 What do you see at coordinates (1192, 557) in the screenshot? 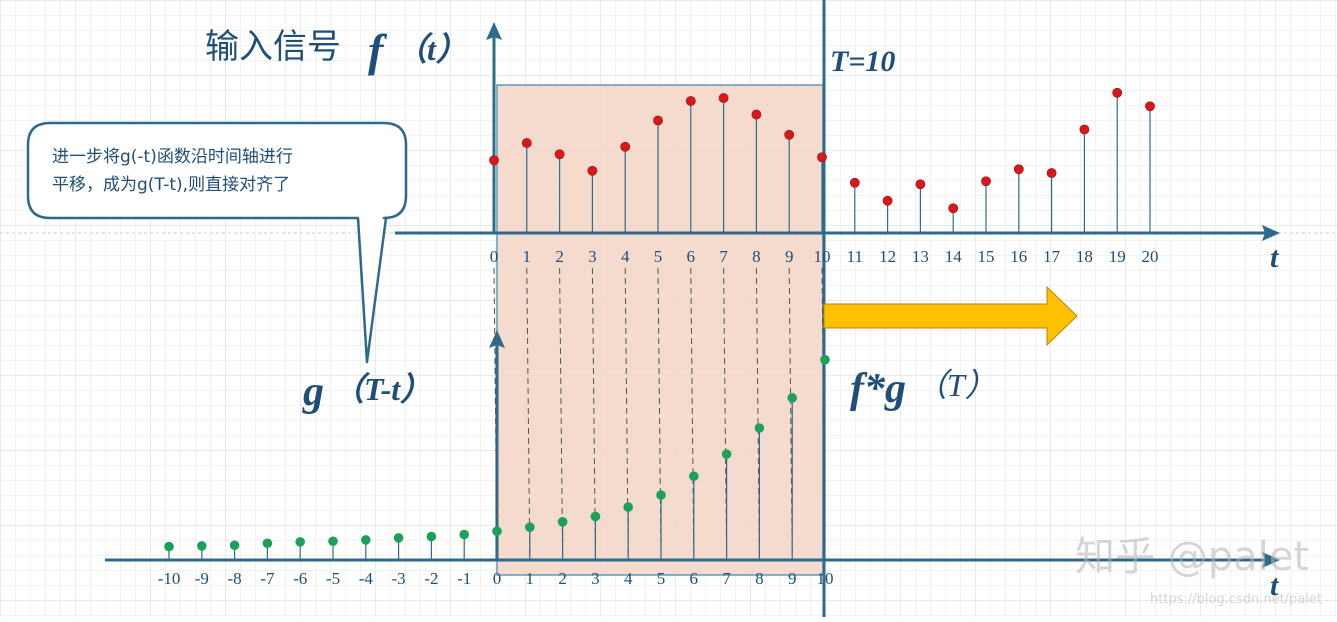
I see `watermark-text: 知乎 @palet` at bounding box center [1192, 557].